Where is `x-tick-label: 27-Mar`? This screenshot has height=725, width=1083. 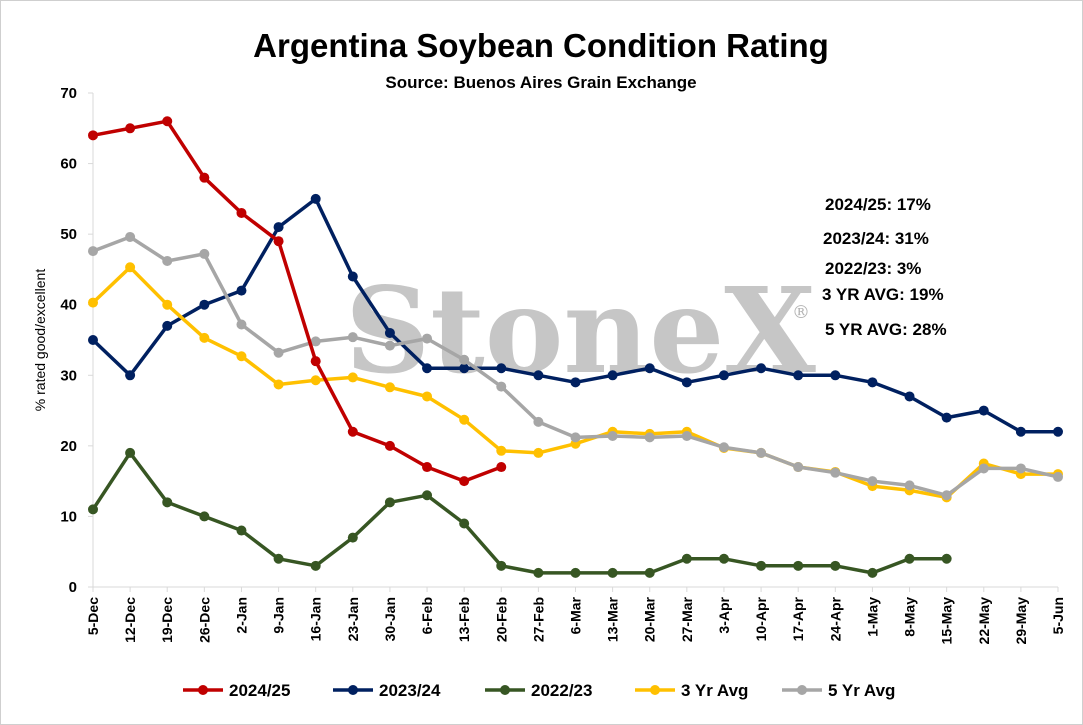
x-tick-label: 27-Mar is located at coordinates (687, 619).